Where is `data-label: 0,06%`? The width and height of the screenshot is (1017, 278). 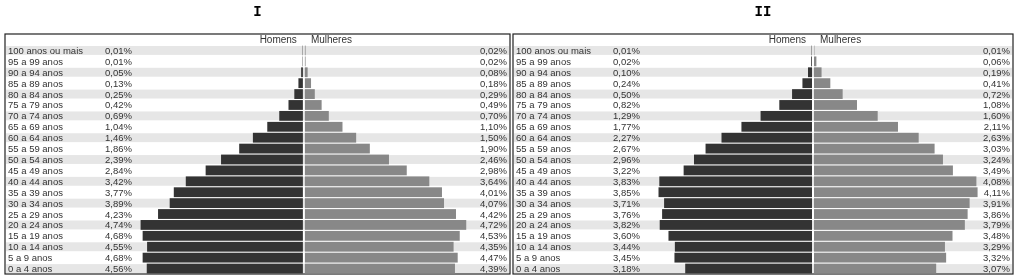
data-label: 0,06% is located at coordinates (997, 61).